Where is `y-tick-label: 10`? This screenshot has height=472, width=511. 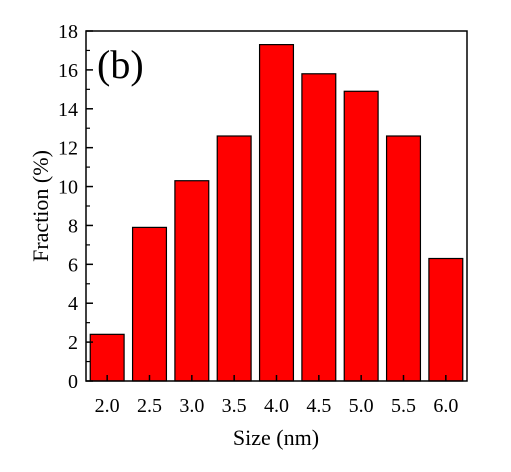 y-tick-label: 10 is located at coordinates (68, 188).